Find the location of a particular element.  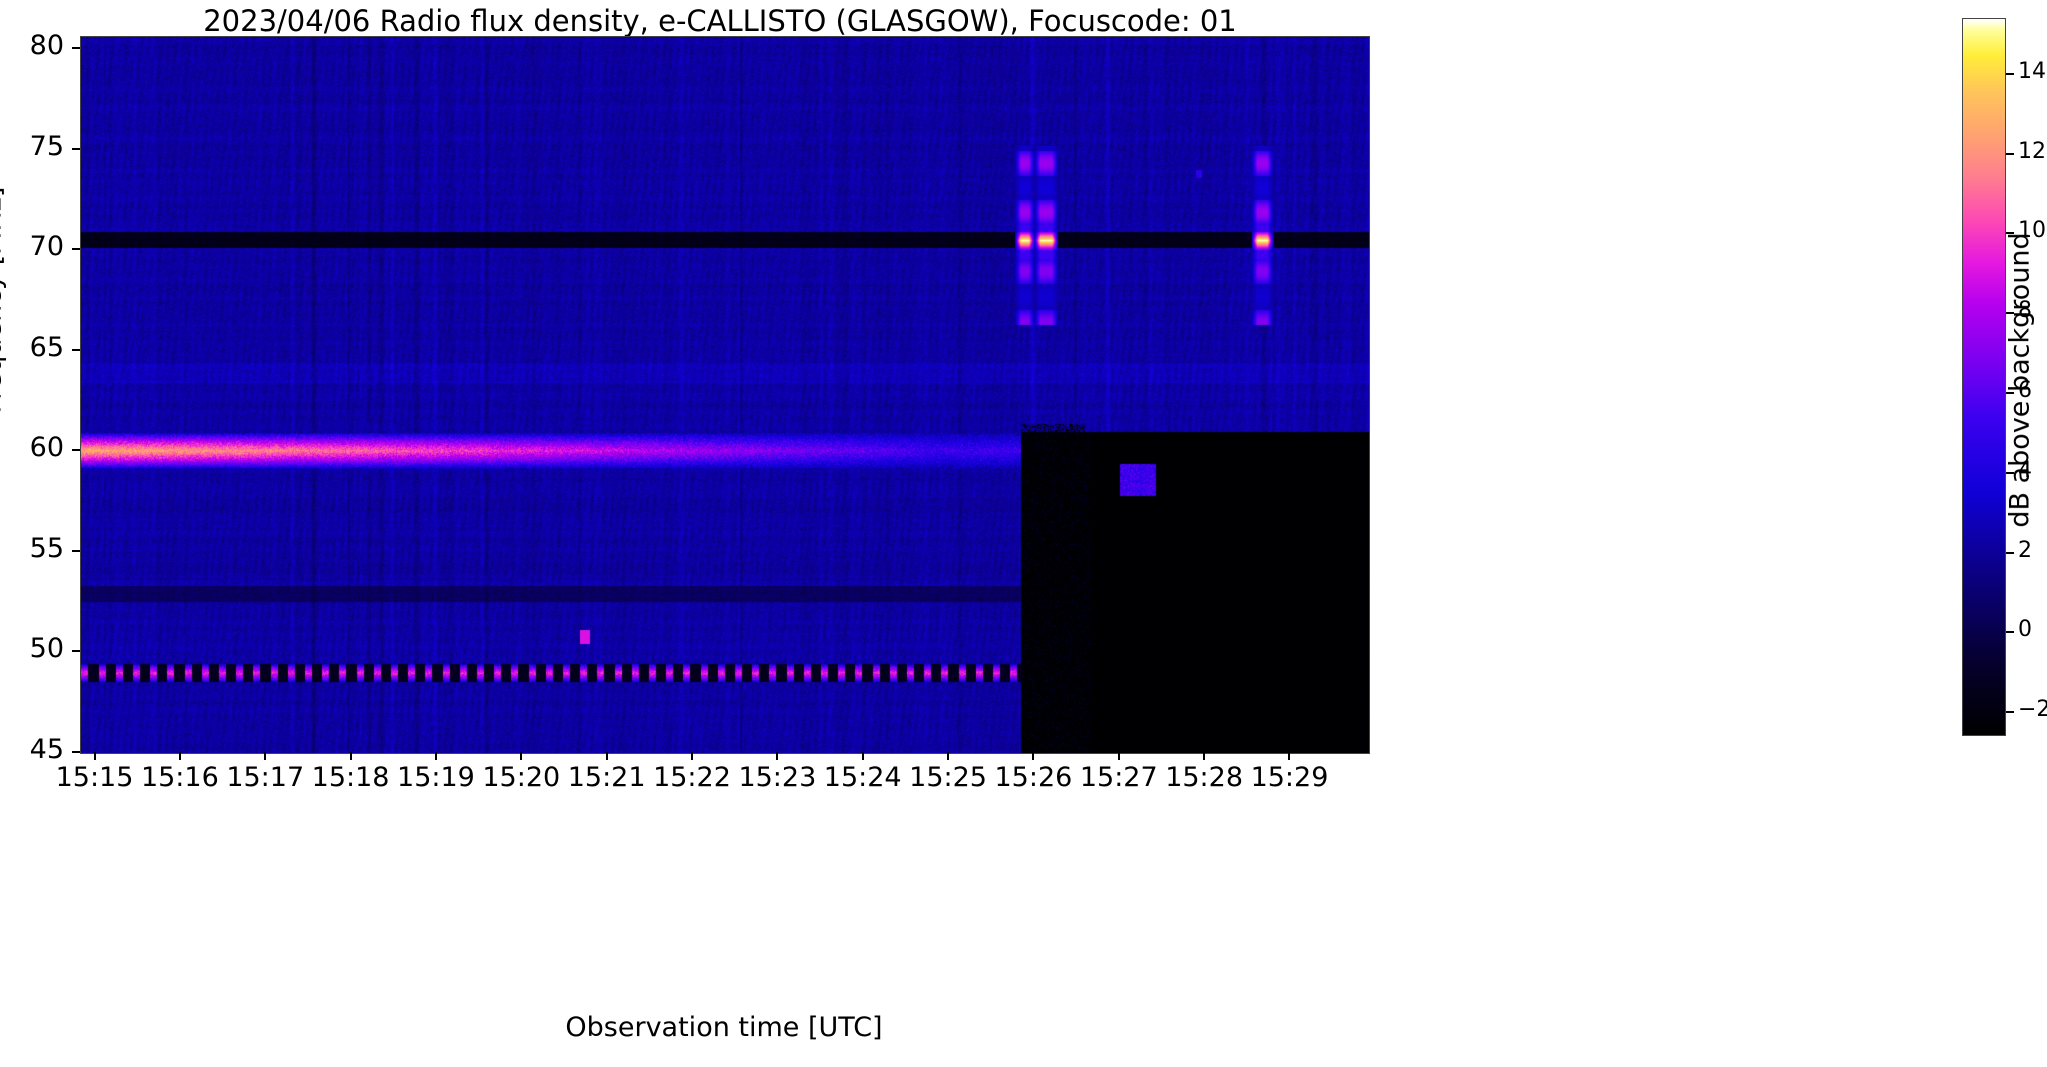

y-tick-label: 70 is located at coordinates (46, 247).